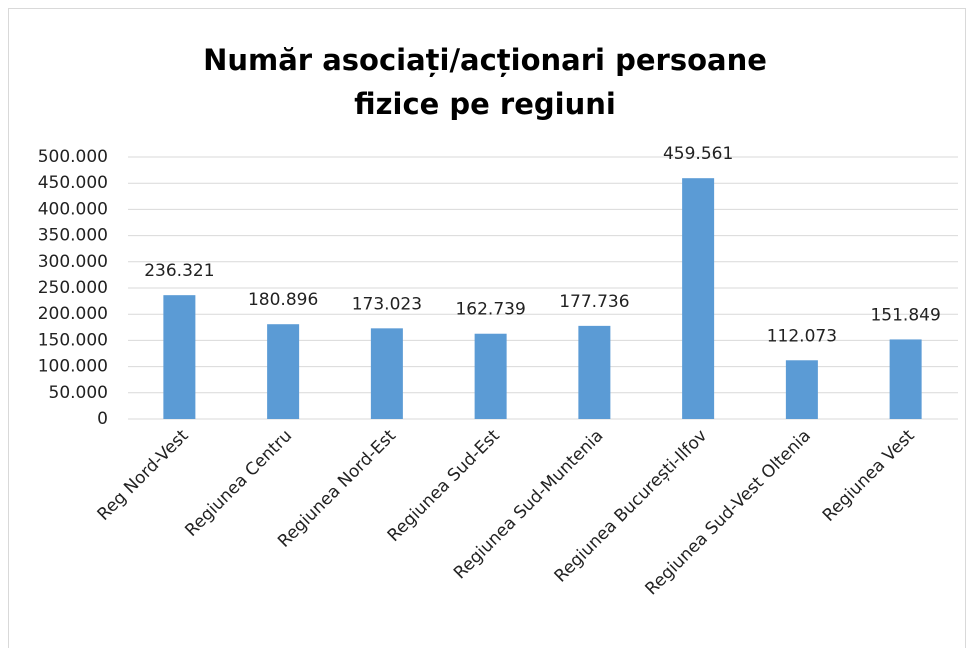  What do you see at coordinates (73, 157) in the screenshot?
I see `y-tick-label: 500.000` at bounding box center [73, 157].